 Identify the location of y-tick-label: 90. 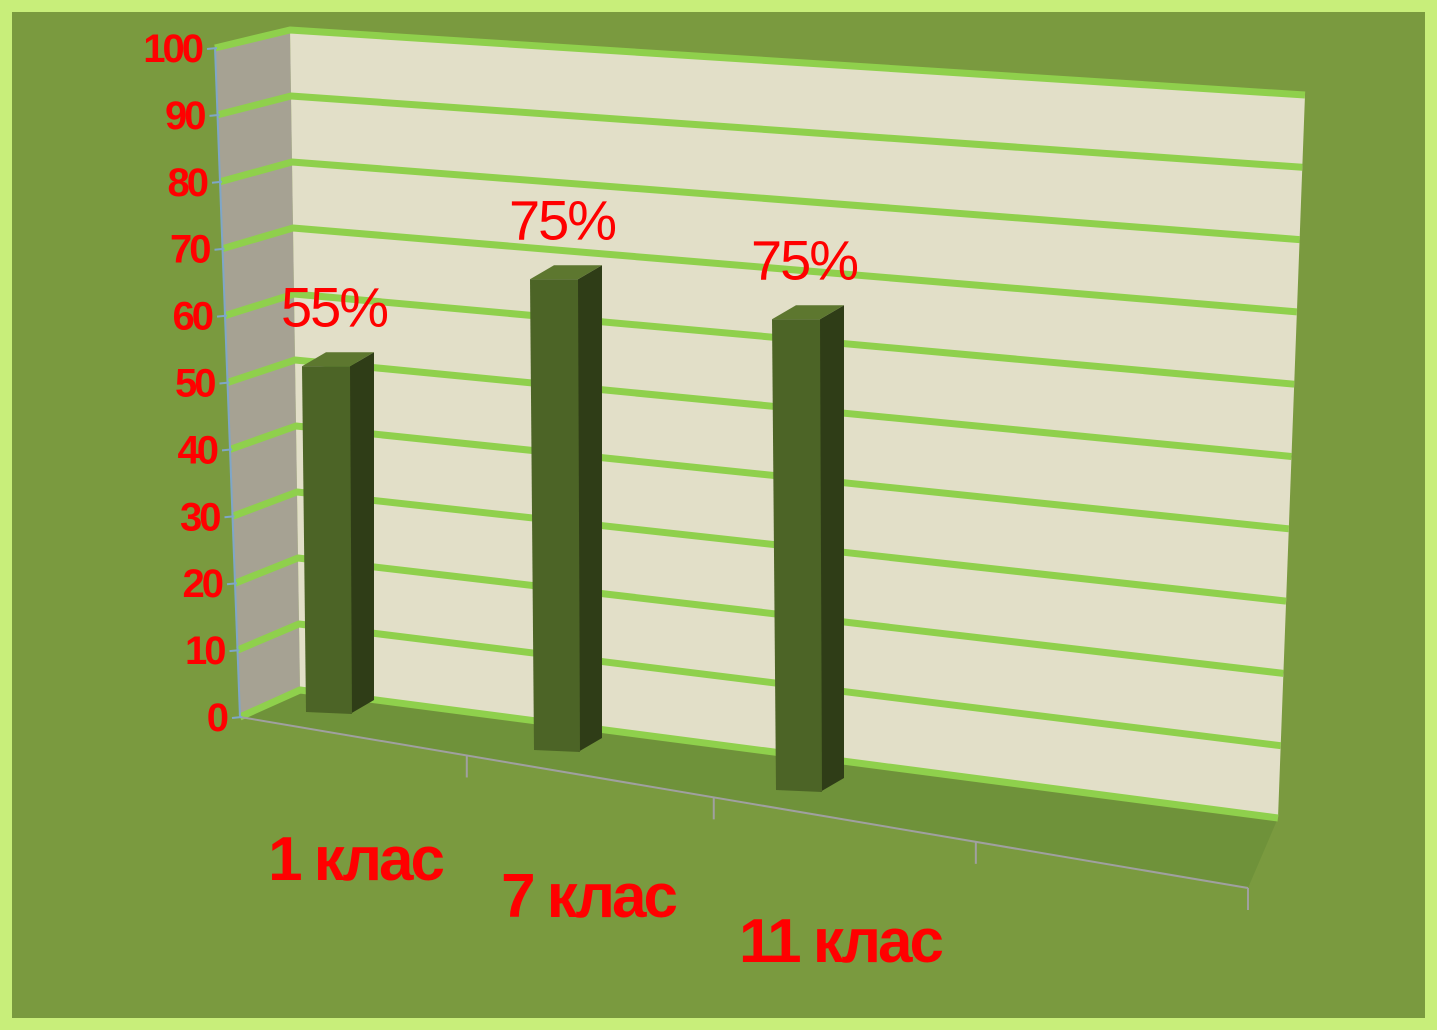
(185, 116).